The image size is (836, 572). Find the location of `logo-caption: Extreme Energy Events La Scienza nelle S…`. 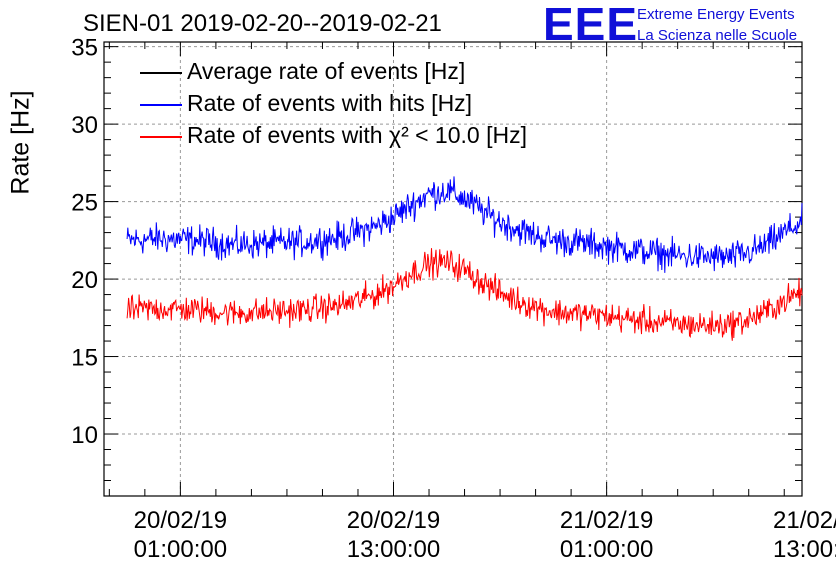

logo-caption: Extreme Energy Events La Scienza nelle S… is located at coordinates (717, 25).